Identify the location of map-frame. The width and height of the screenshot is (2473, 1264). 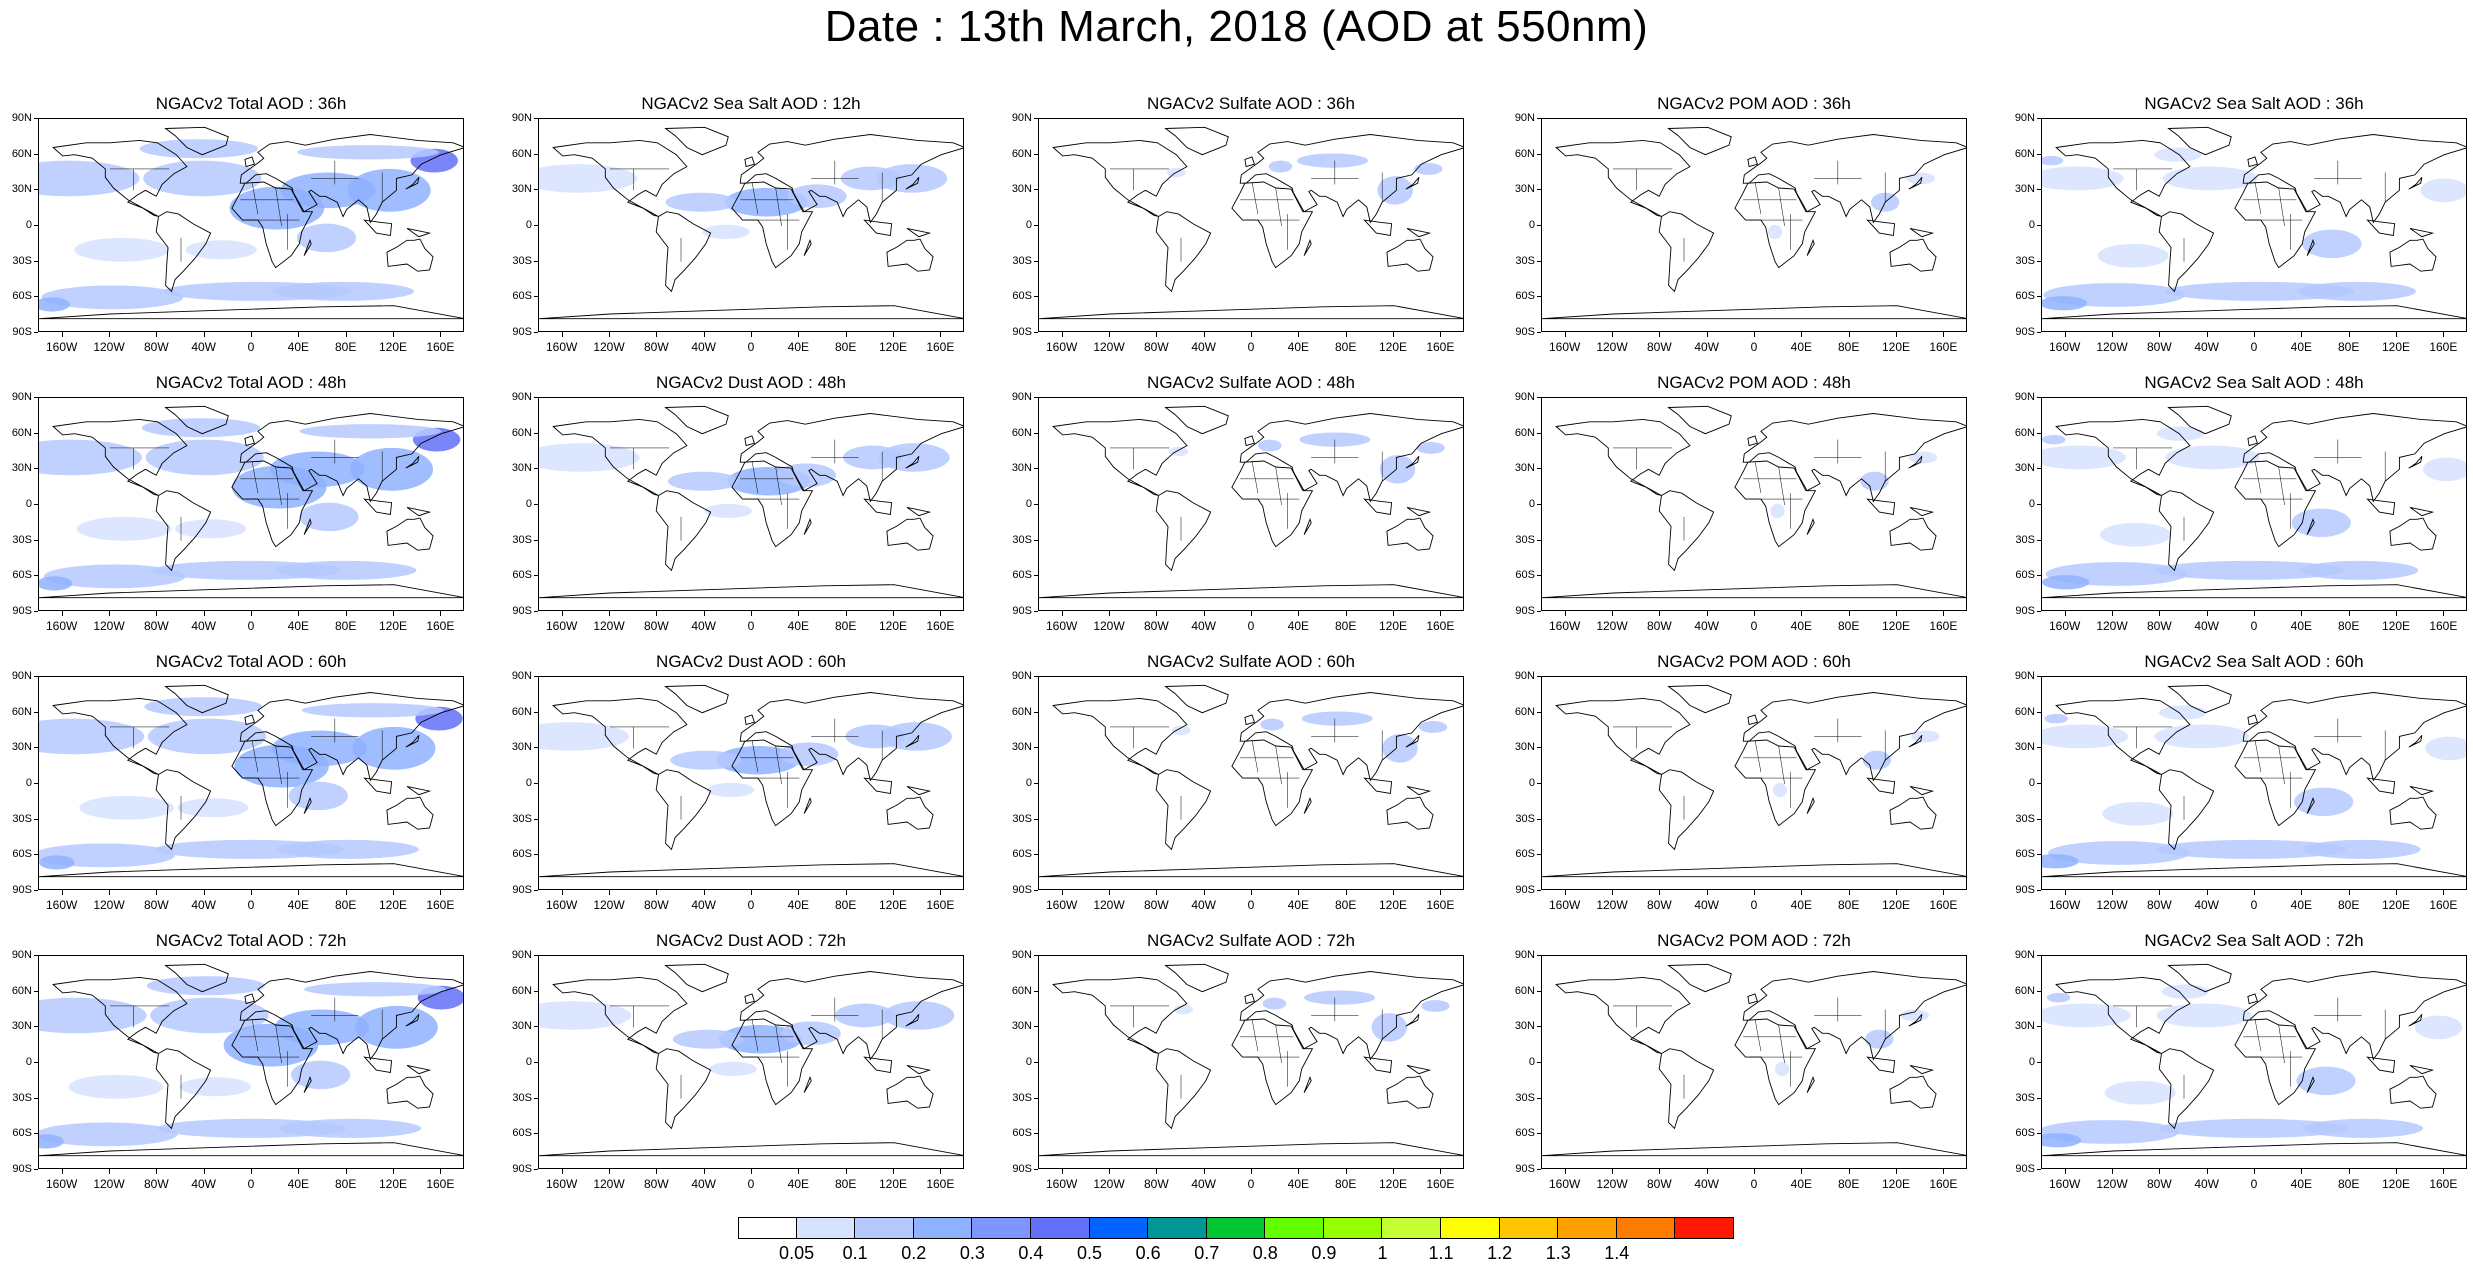
(1251, 504).